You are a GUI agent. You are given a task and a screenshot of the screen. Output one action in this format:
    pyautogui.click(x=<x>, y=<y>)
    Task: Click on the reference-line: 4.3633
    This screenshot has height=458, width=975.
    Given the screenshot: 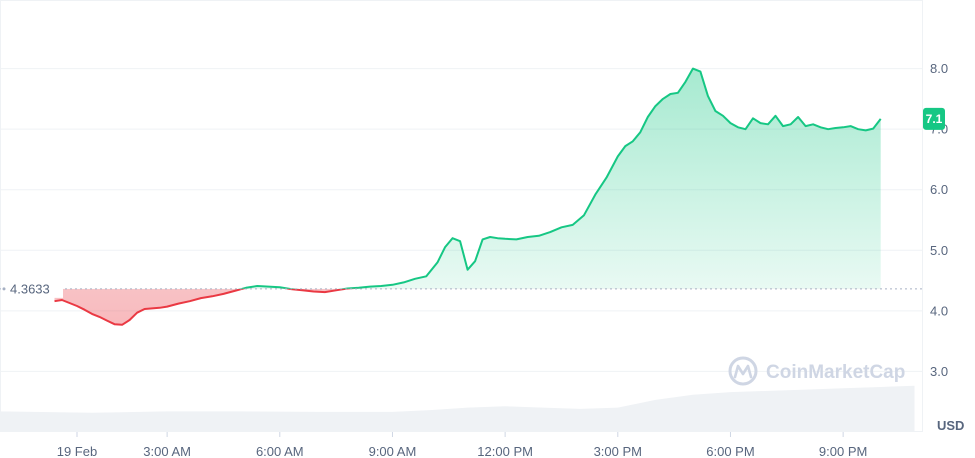 What is the action you would take?
    pyautogui.click(x=461, y=288)
    